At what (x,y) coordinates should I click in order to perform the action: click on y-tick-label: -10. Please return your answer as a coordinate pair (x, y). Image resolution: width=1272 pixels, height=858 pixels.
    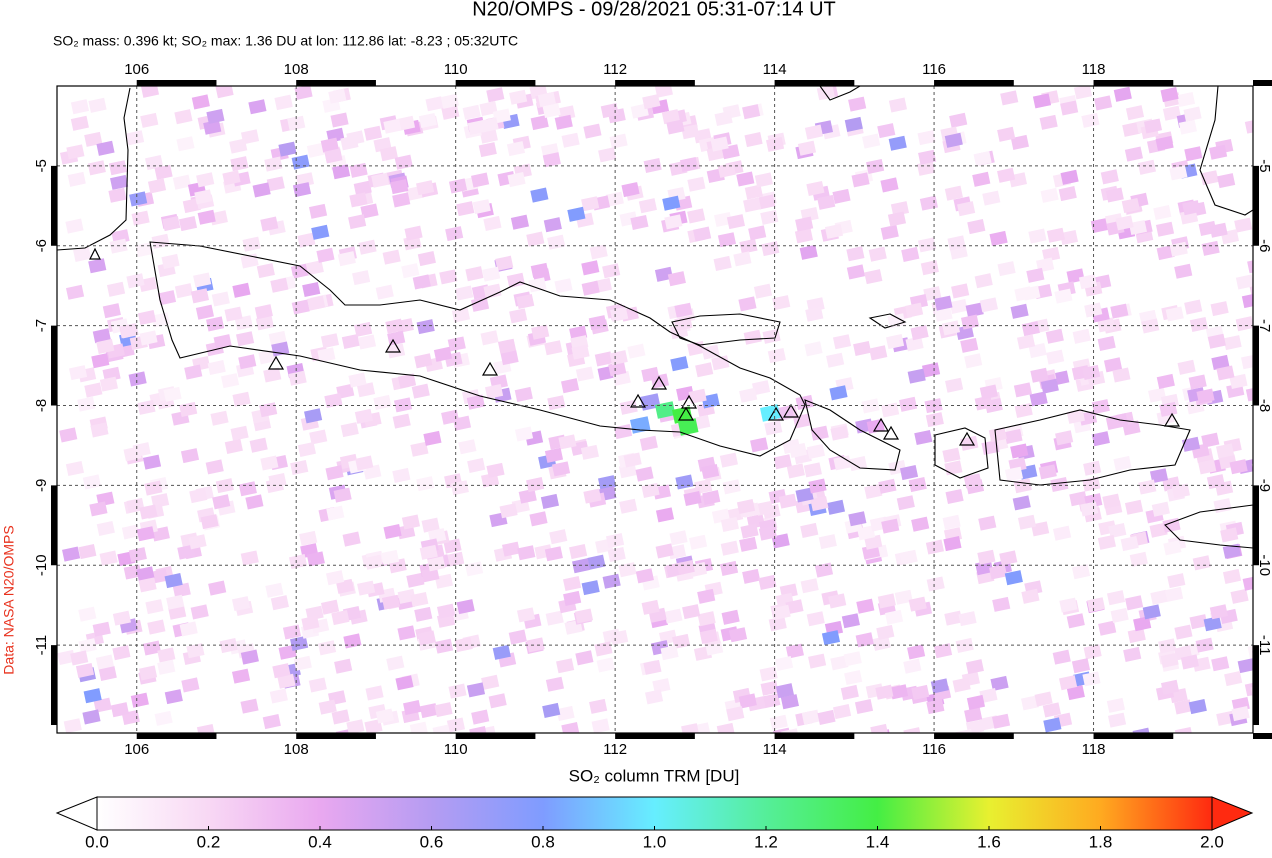
    Looking at the image, I should click on (41, 565).